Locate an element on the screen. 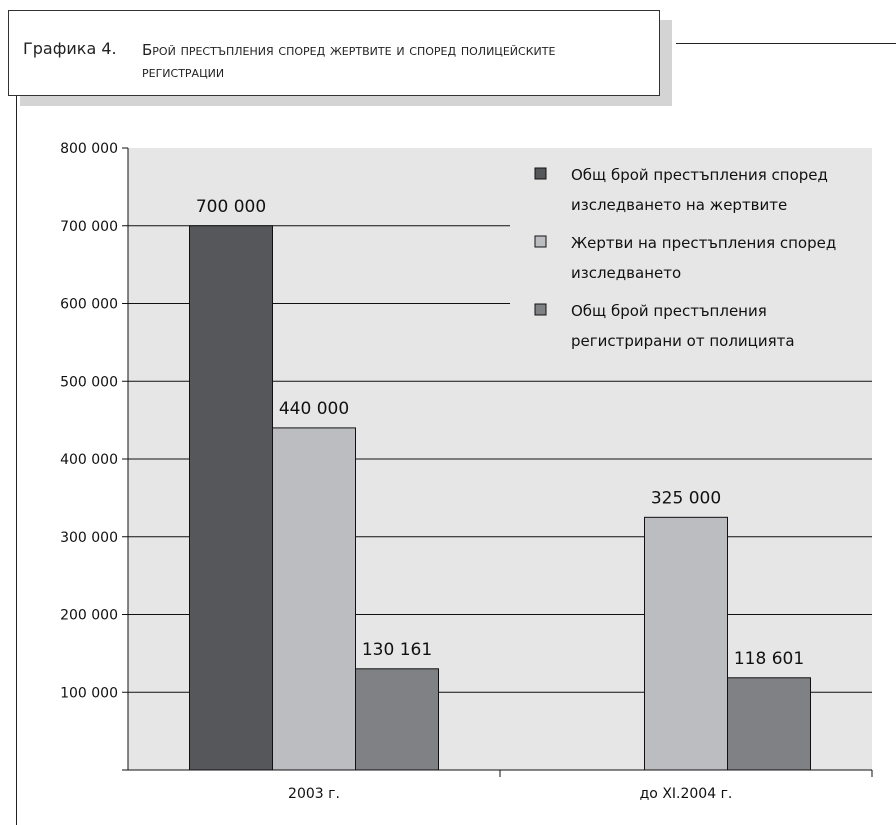 The width and height of the screenshot is (896, 825). y-tick-label: 700 000 is located at coordinates (89, 227).